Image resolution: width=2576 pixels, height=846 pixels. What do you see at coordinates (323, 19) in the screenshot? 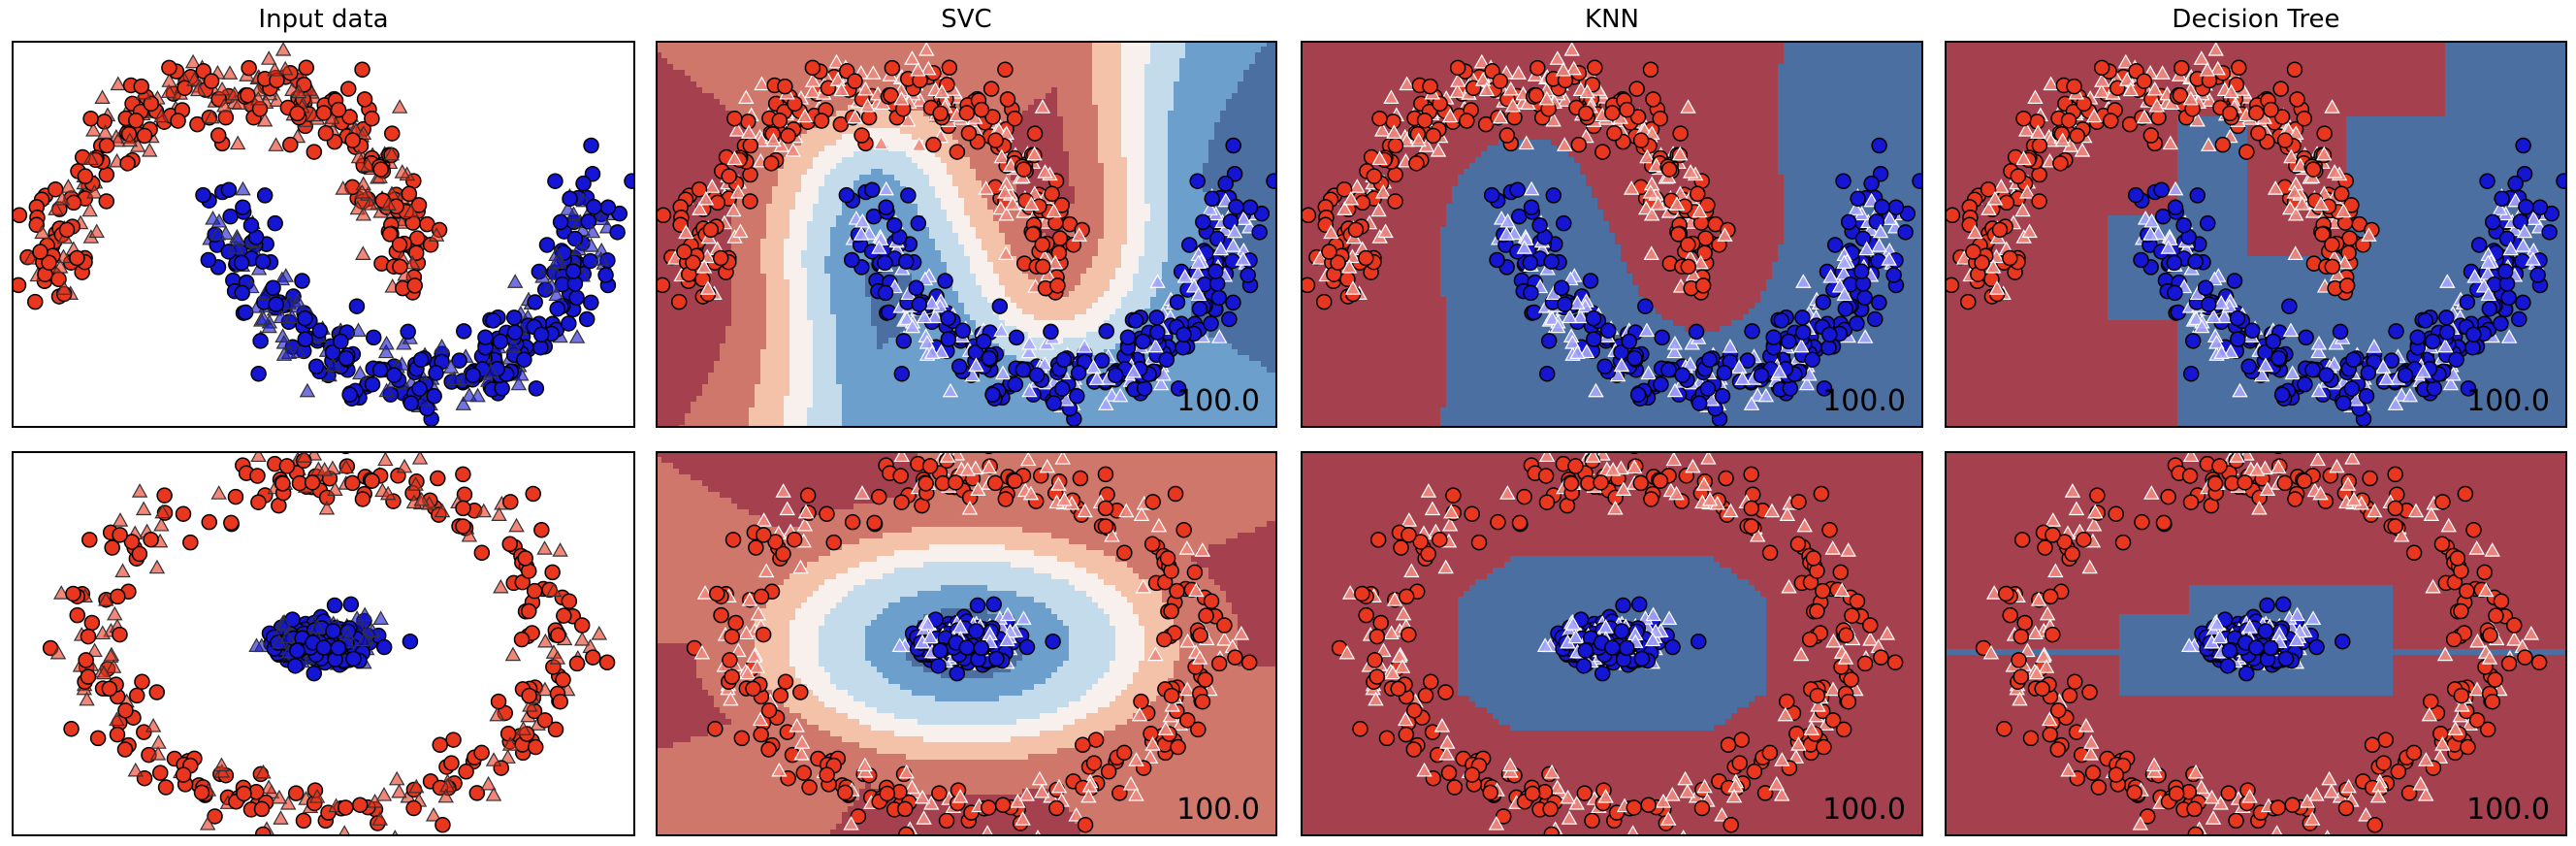
I see `title-input-data: Input data` at bounding box center [323, 19].